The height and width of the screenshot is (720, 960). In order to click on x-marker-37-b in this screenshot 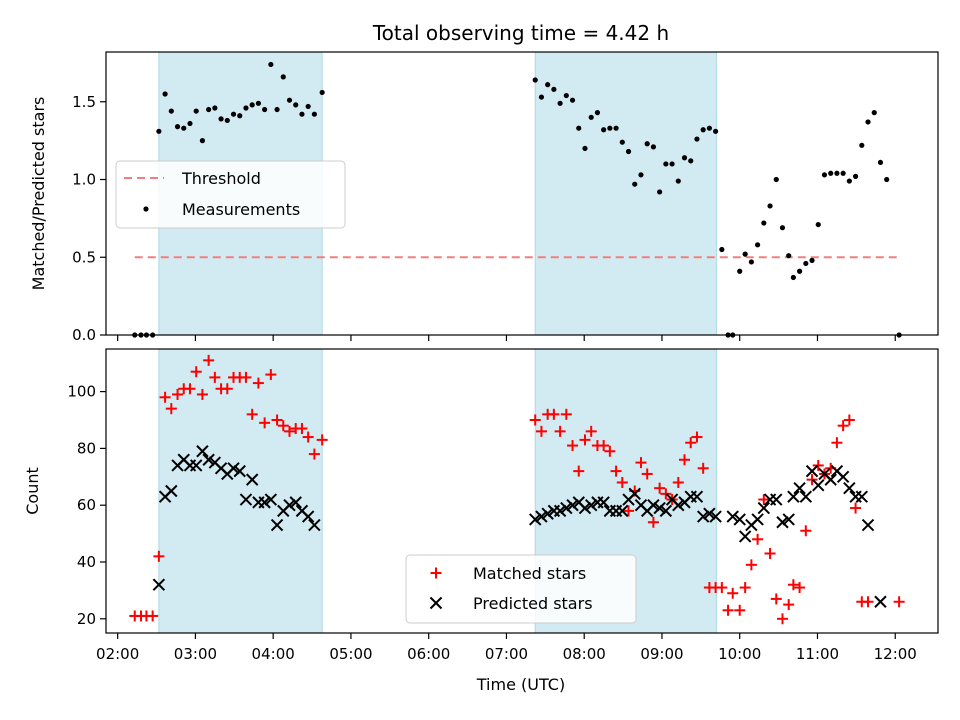, I will do `click(603, 502)`.